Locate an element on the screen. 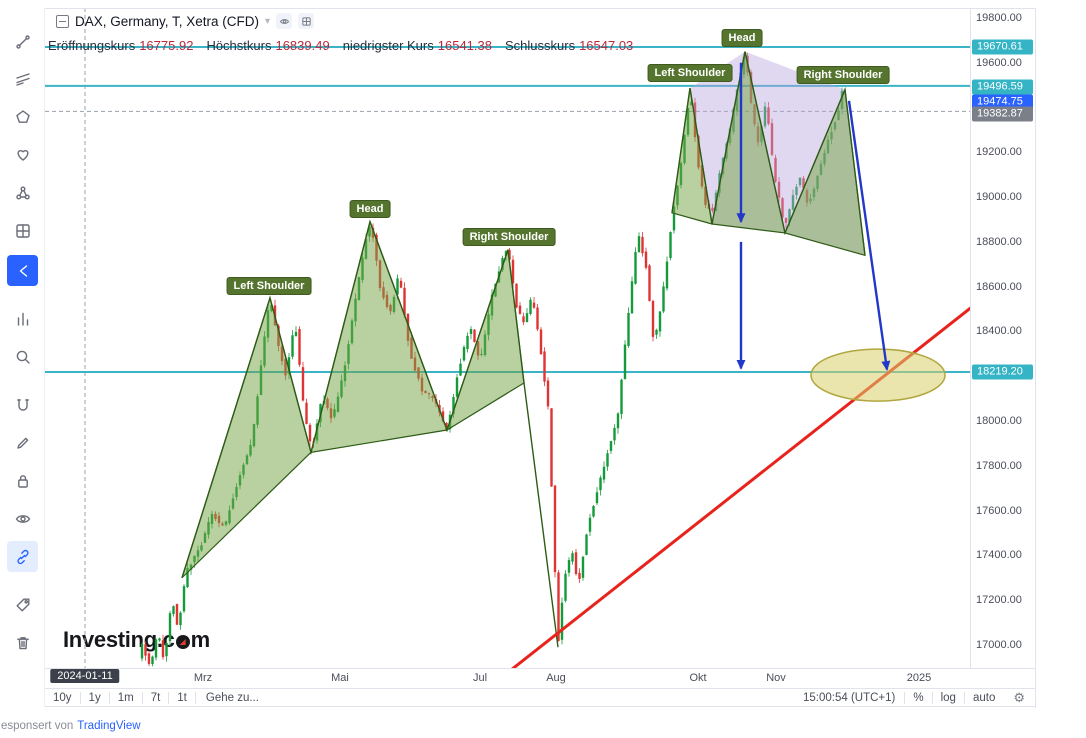 This screenshot has width=1086, height=738. y-axis-tick: 17800.00 is located at coordinates (999, 465).